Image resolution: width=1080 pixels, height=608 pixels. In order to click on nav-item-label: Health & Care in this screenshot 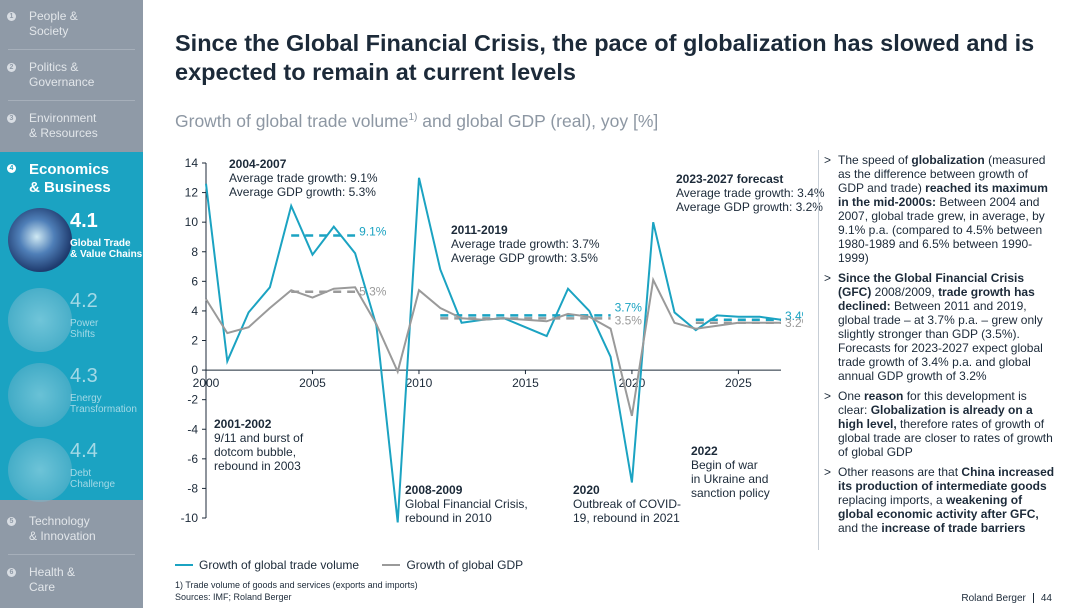, I will do `click(52, 579)`.